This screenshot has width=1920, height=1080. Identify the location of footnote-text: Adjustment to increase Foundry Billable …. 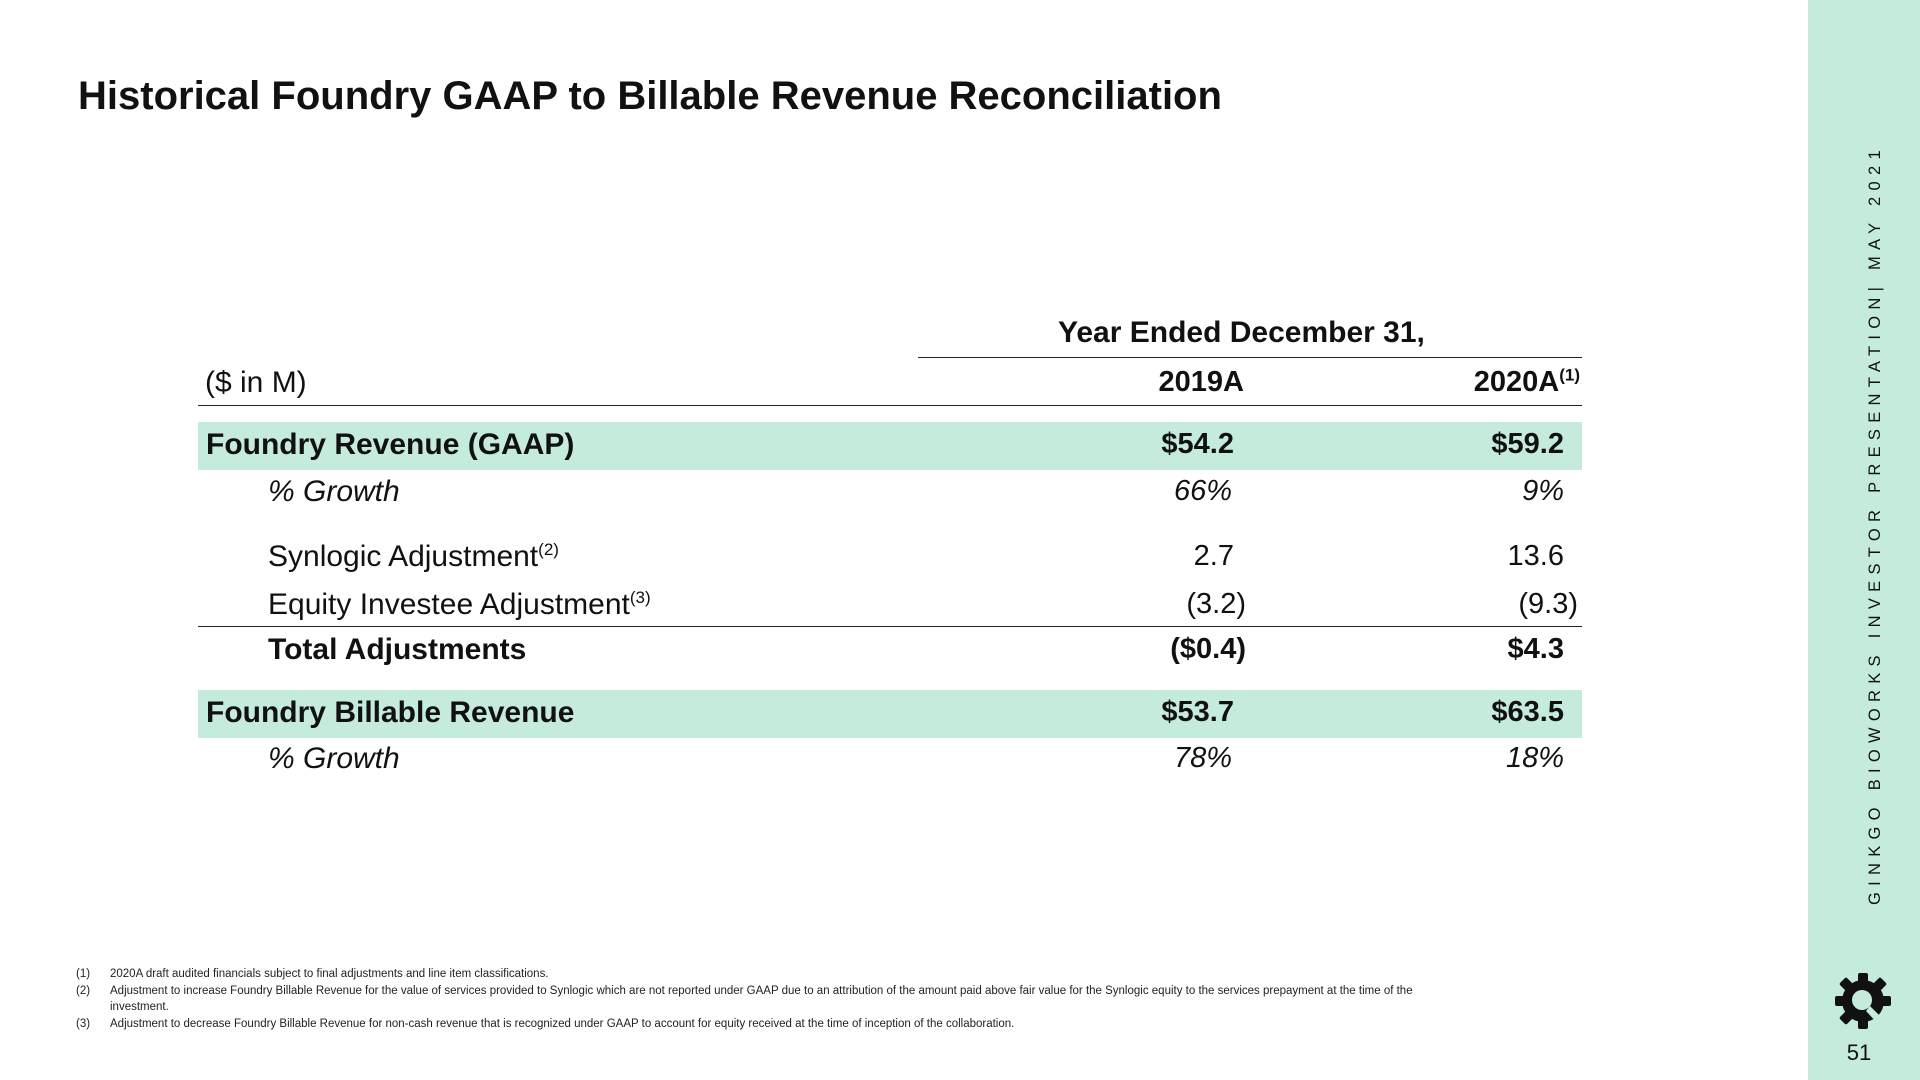
(761, 999).